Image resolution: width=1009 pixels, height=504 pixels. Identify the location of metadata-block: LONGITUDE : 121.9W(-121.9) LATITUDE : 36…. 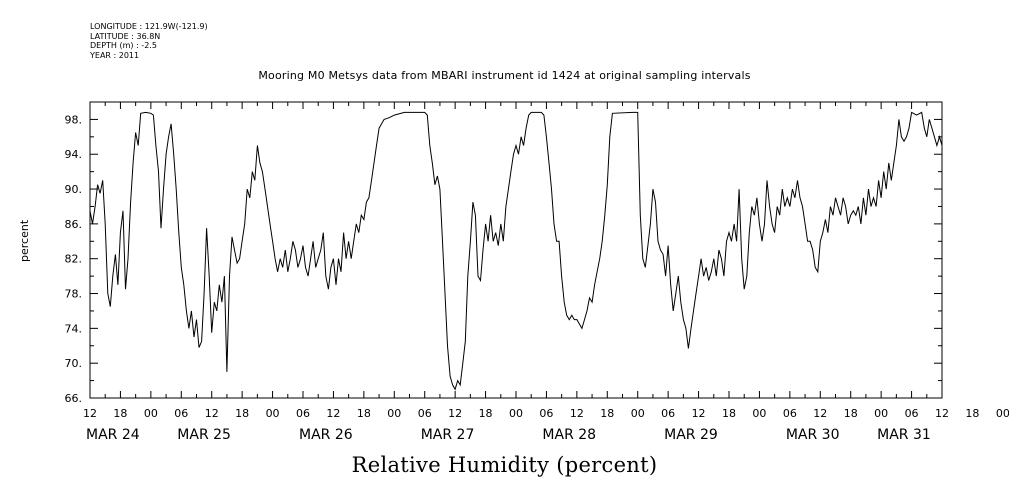
(149, 41).